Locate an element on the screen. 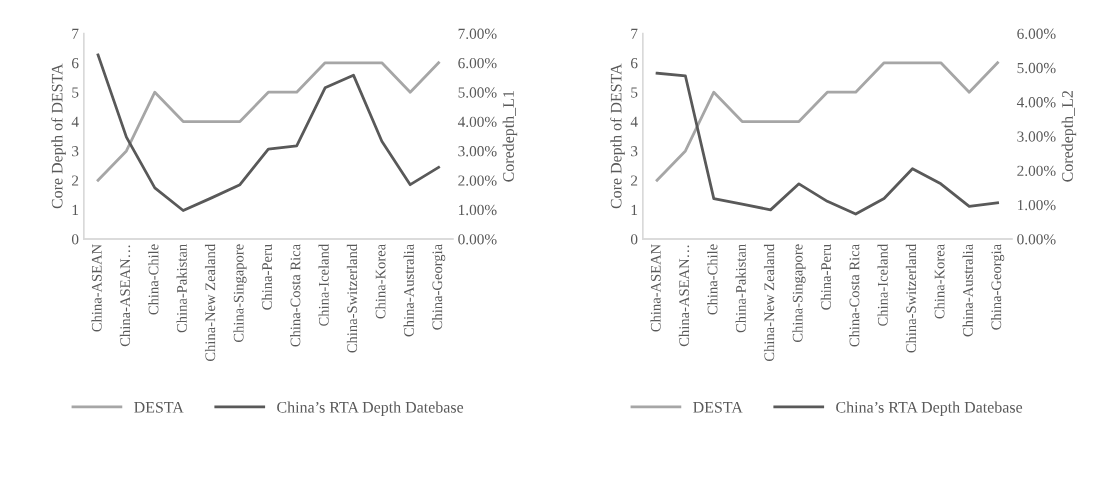 This screenshot has height=478, width=1118. y2-axis-title: Coredepth_L2 is located at coordinates (1069, 136).